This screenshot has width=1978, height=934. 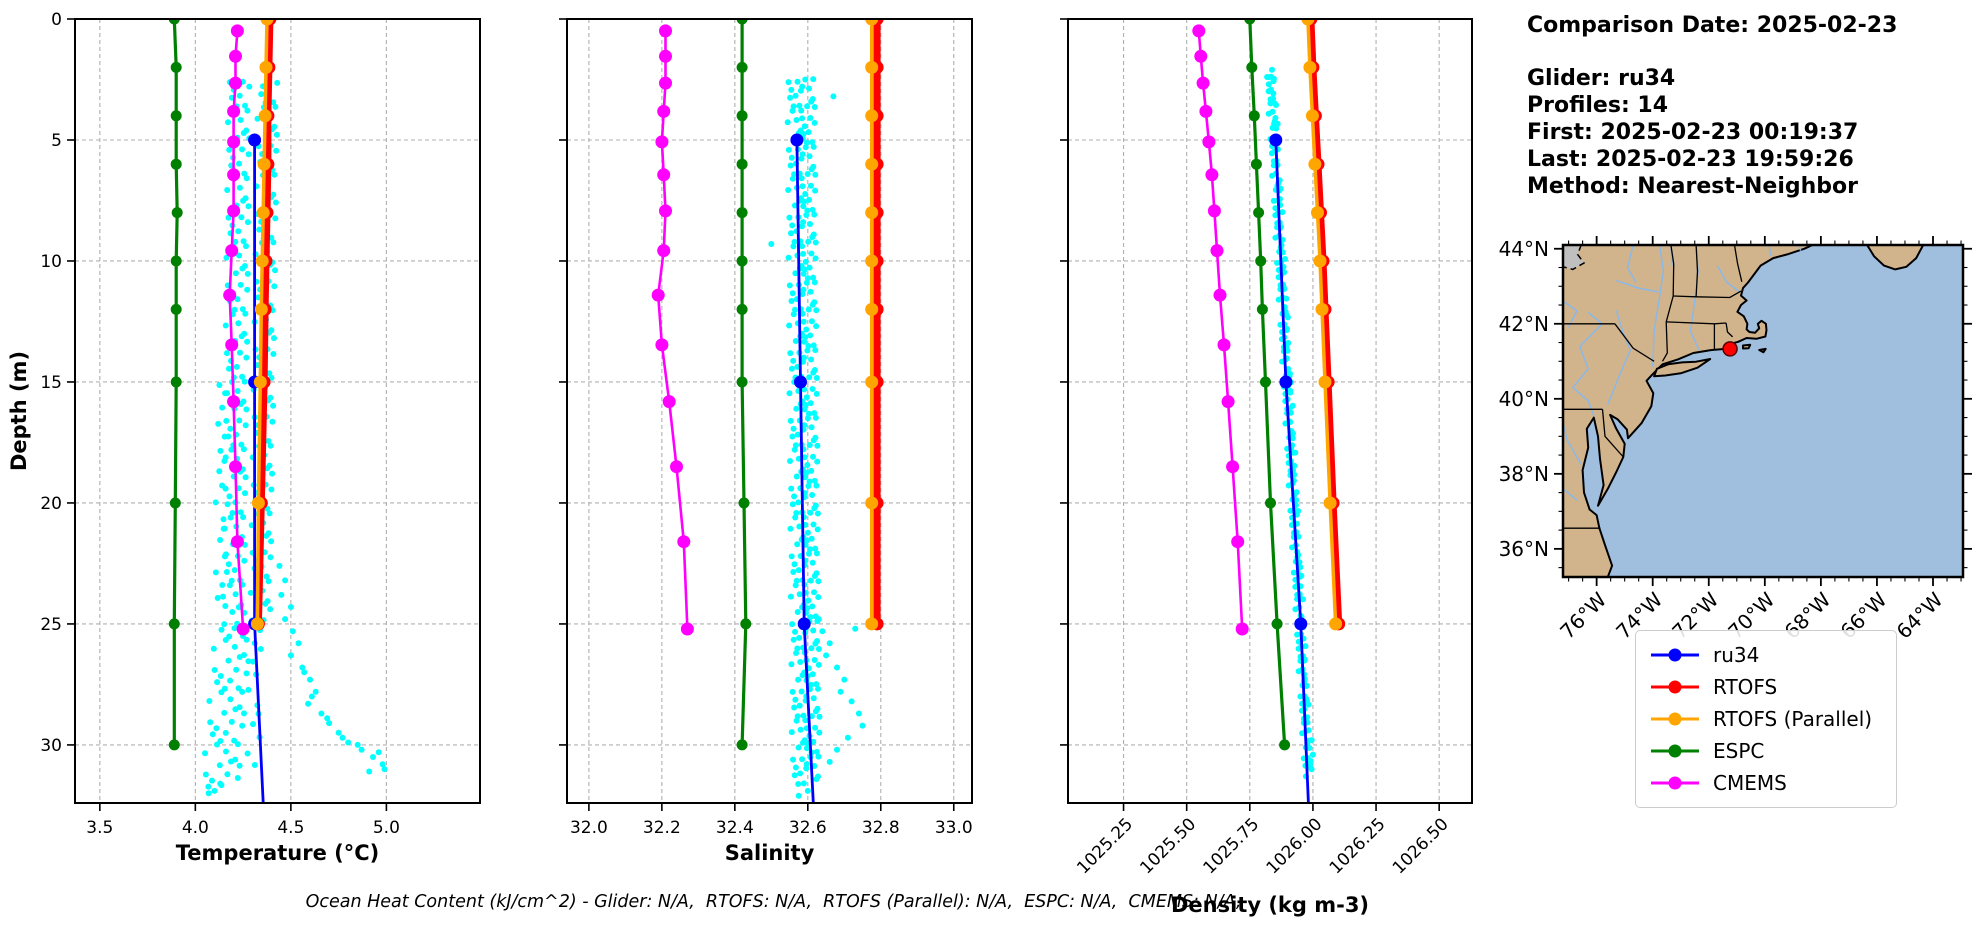 What do you see at coordinates (589, 828) in the screenshot?
I see `svg-text: 32.0` at bounding box center [589, 828].